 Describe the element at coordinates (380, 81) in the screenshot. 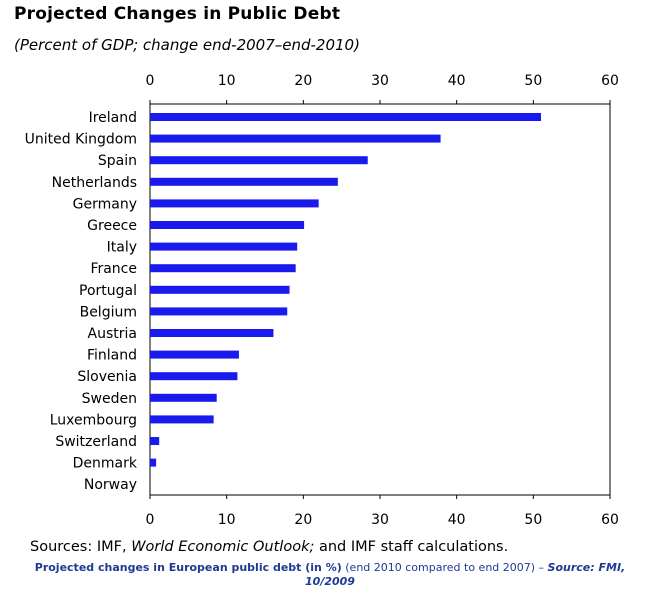

I see `top-tick-label-30: 30` at that location.